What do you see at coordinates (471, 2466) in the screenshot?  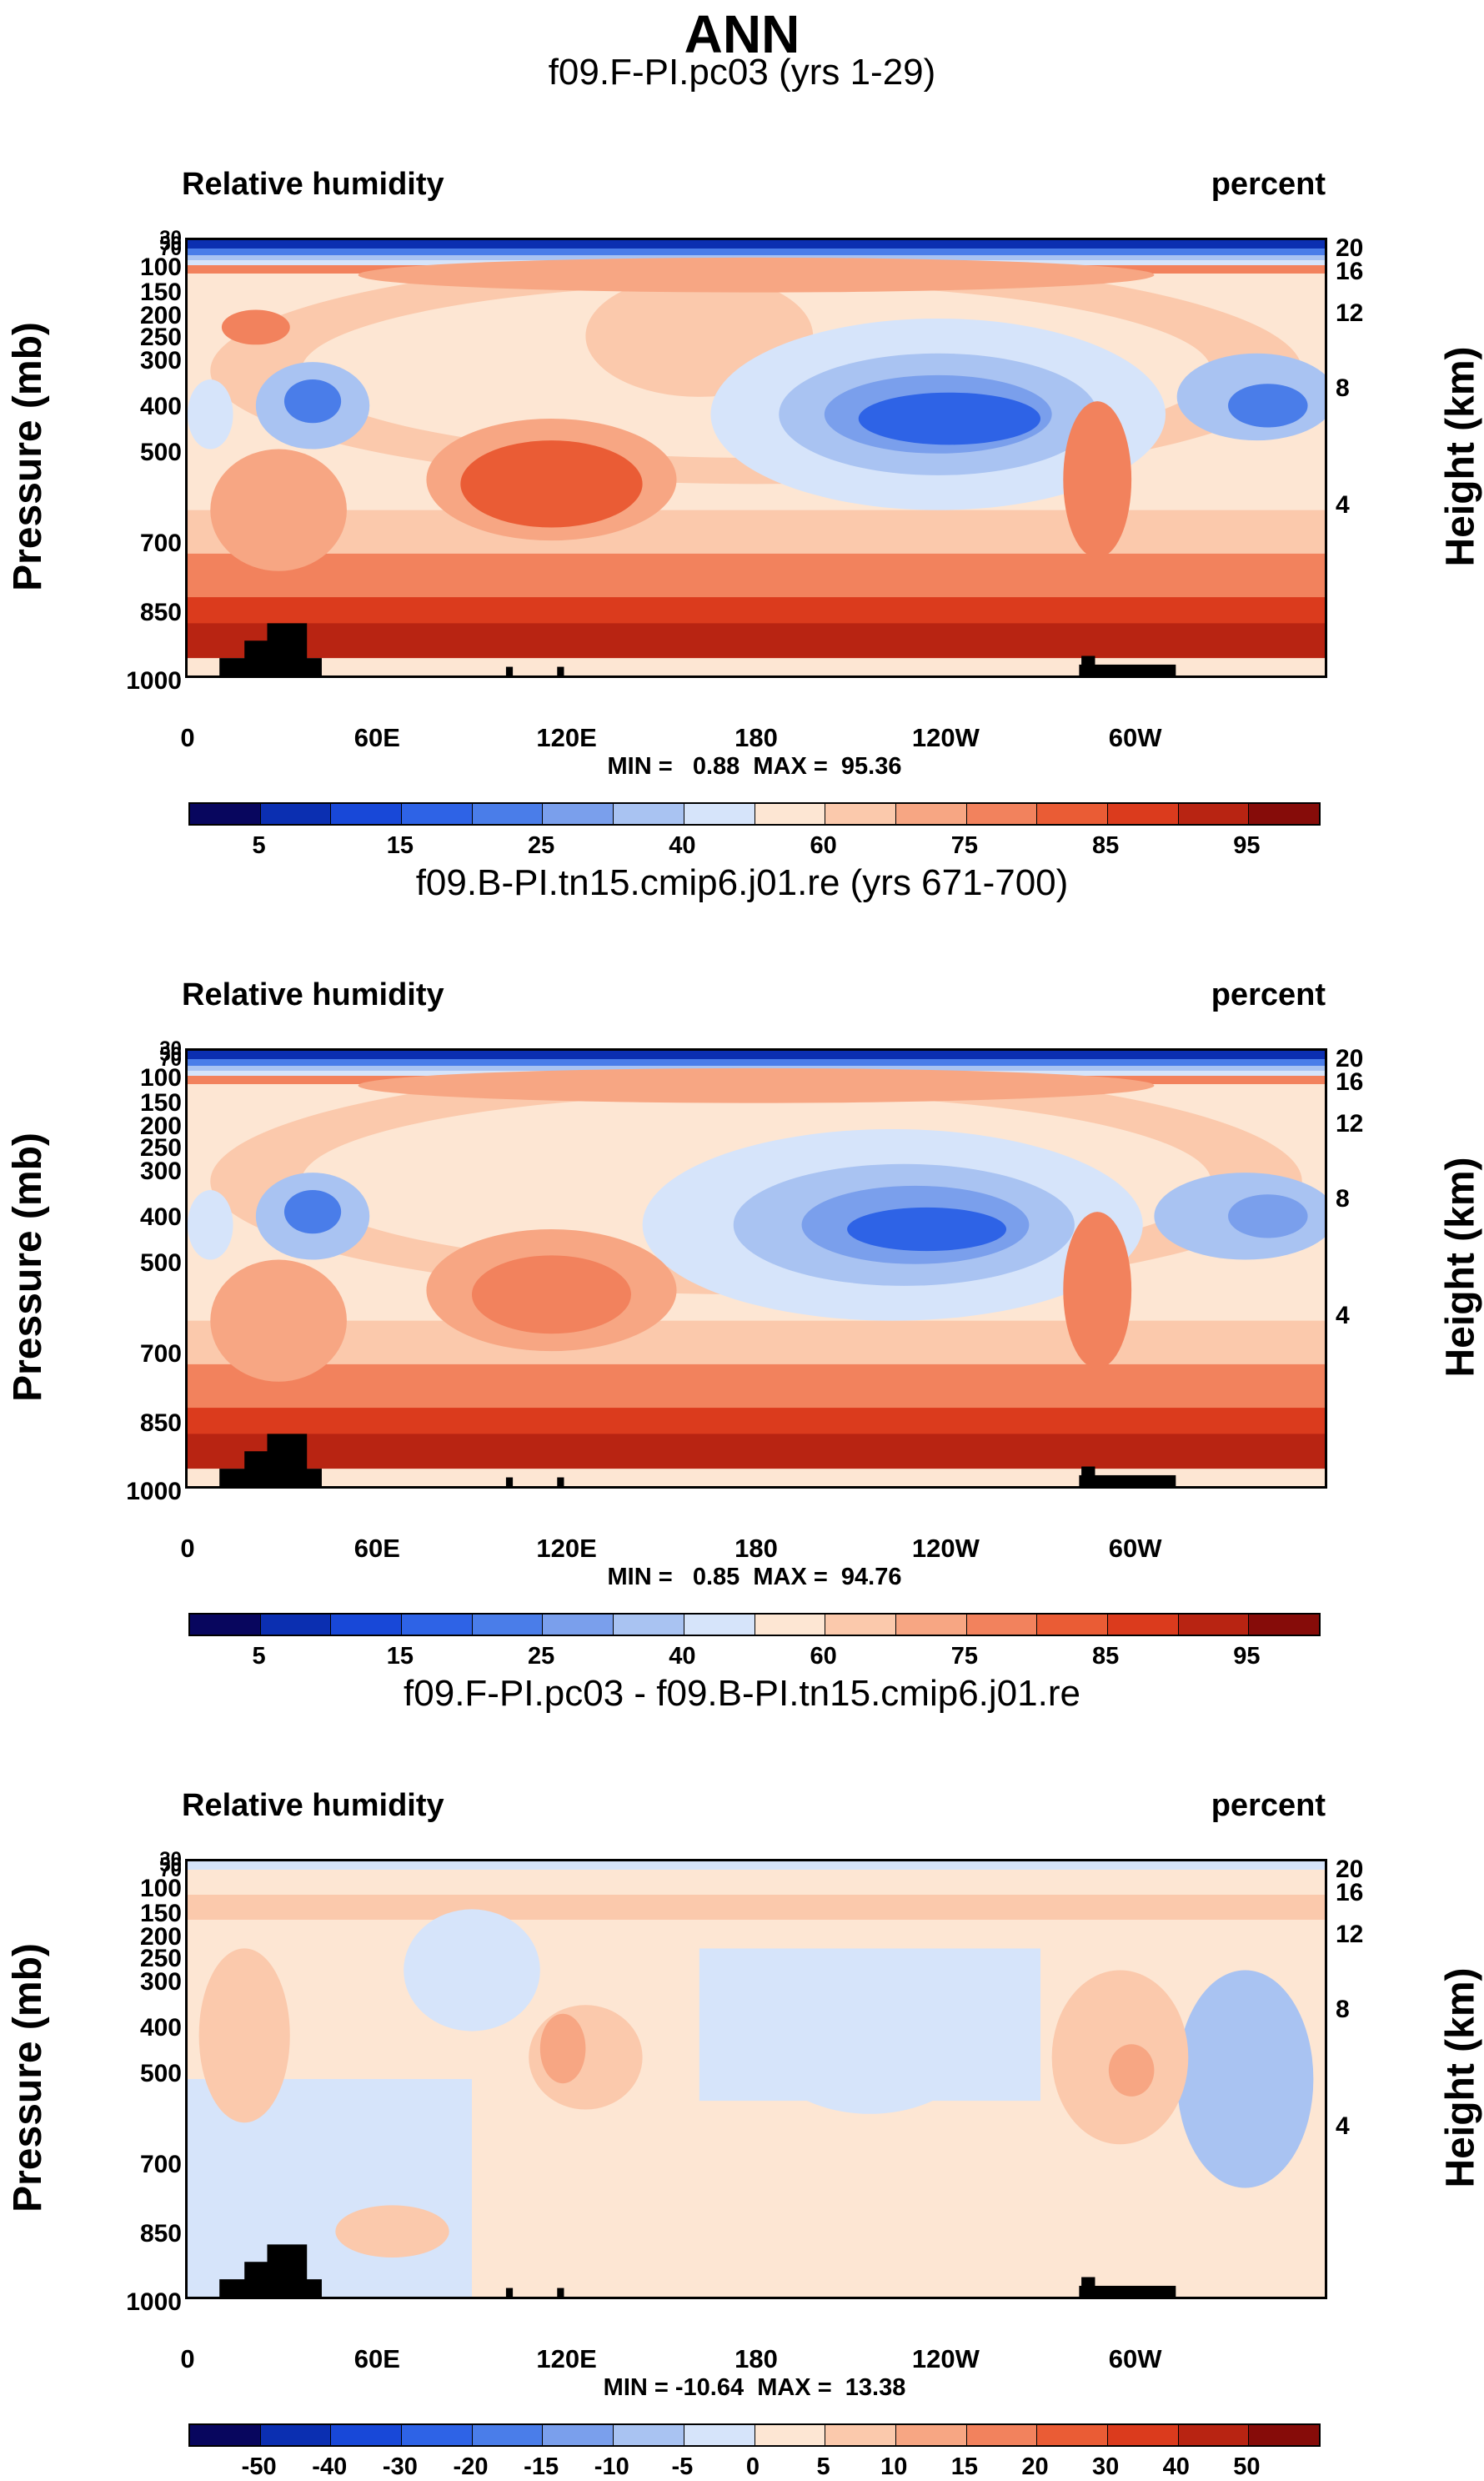 I see `colorbar-label: -20` at bounding box center [471, 2466].